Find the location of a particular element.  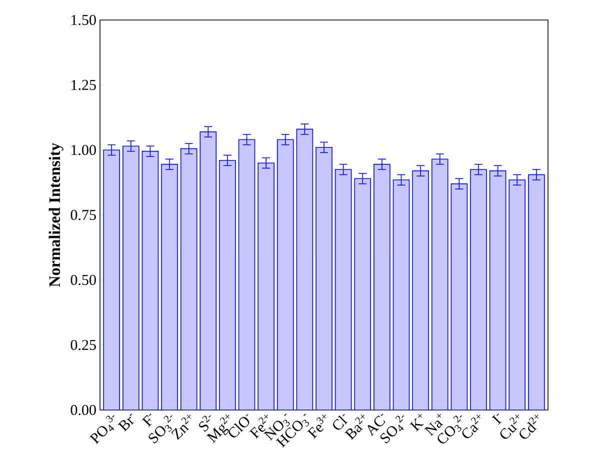

x-tick-label: Ca$^{2+}$ is located at coordinates (471, 426).